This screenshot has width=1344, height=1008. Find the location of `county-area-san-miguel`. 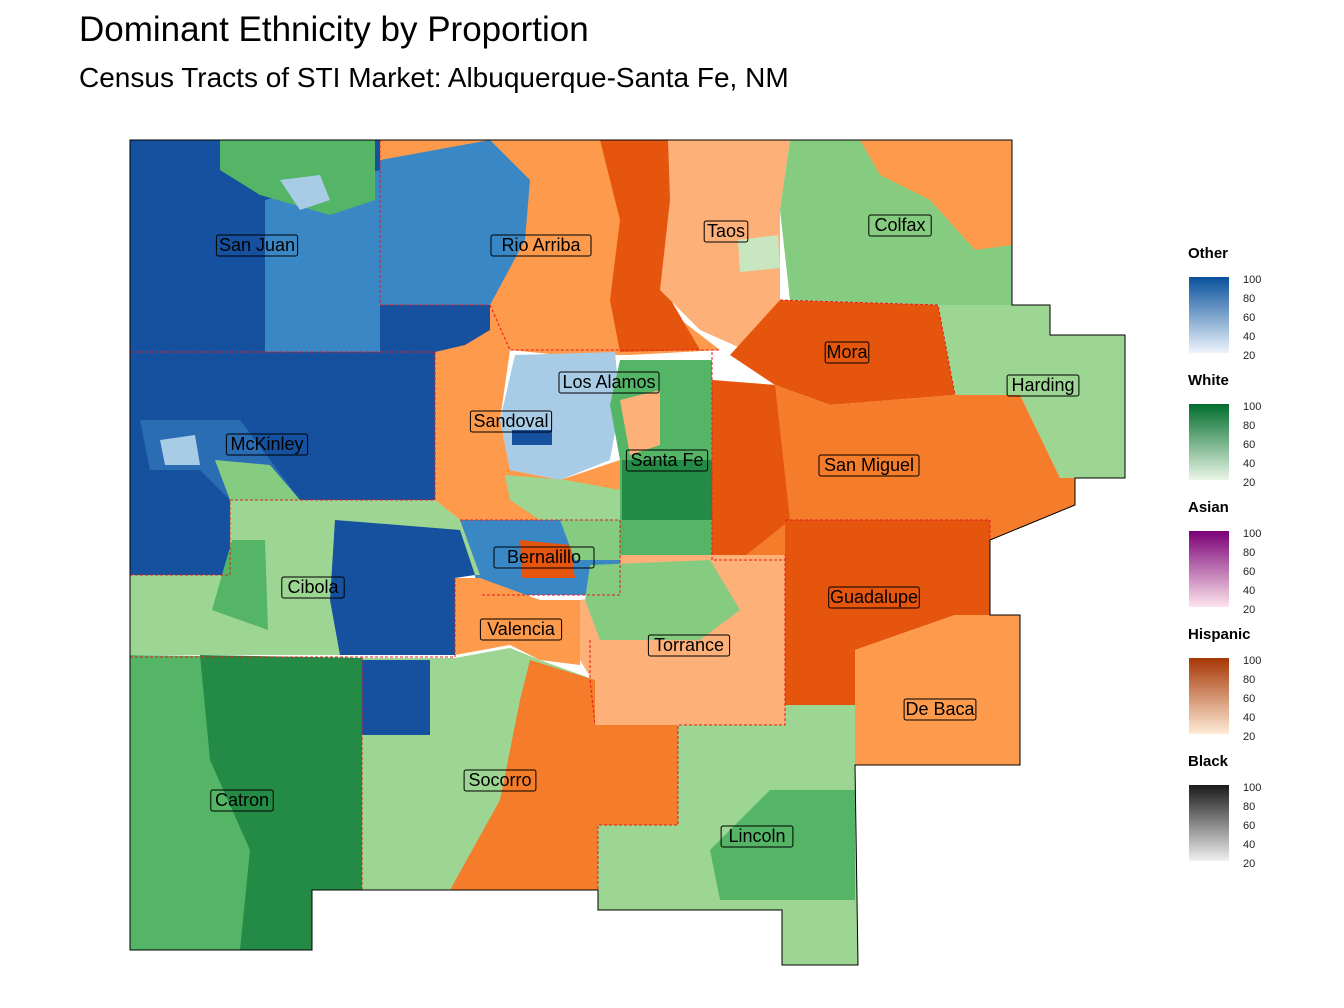

county-area-san-miguel is located at coordinates (893, 470).